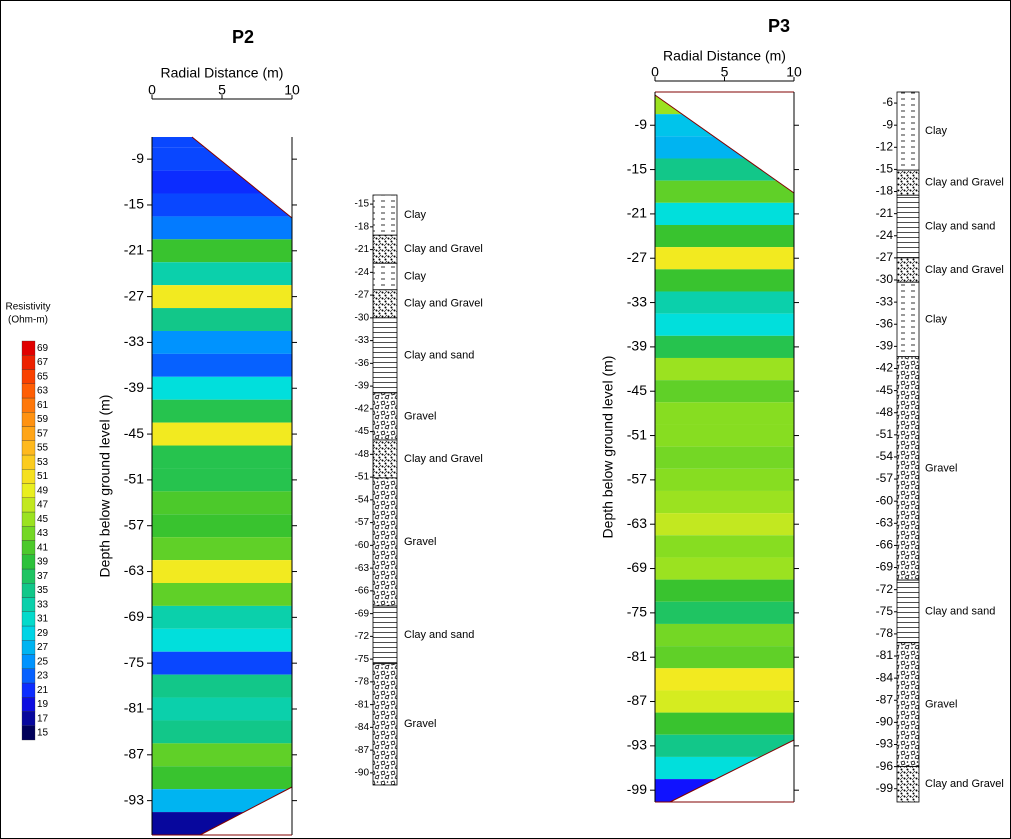 This screenshot has height=839, width=1011. What do you see at coordinates (637, 257) in the screenshot?
I see `y-tick-label: -27` at bounding box center [637, 257].